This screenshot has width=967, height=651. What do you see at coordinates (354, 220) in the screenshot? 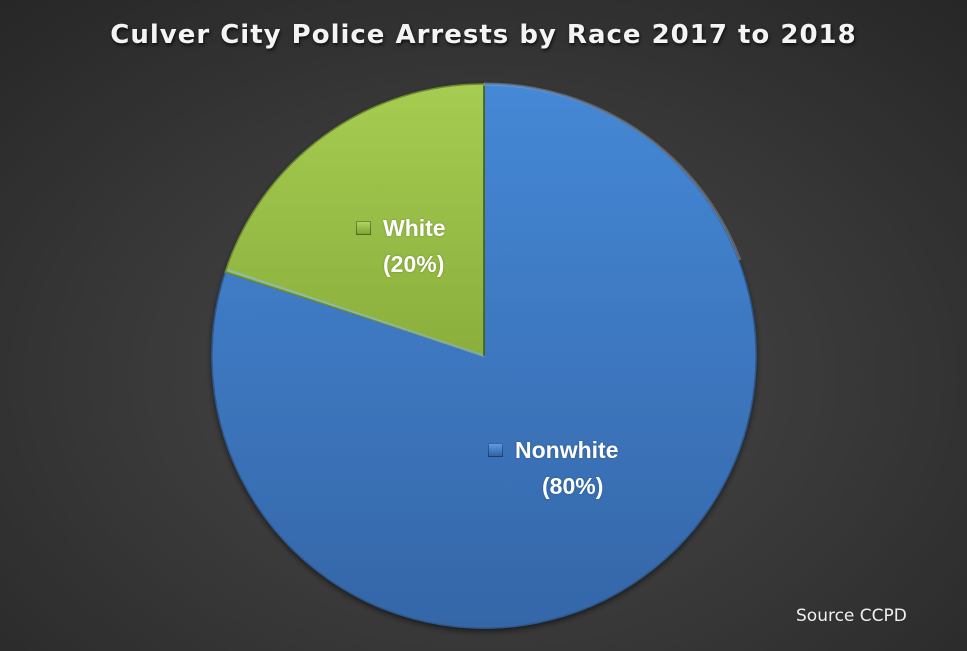
I see `slice-white` at bounding box center [354, 220].